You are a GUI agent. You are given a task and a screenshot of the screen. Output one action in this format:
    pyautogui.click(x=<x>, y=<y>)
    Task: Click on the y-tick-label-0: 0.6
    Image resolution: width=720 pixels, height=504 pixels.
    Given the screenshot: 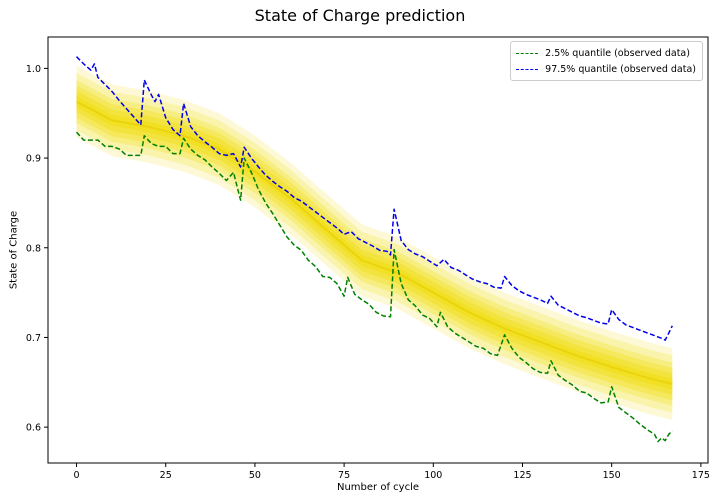 What is the action you would take?
    pyautogui.click(x=33, y=428)
    